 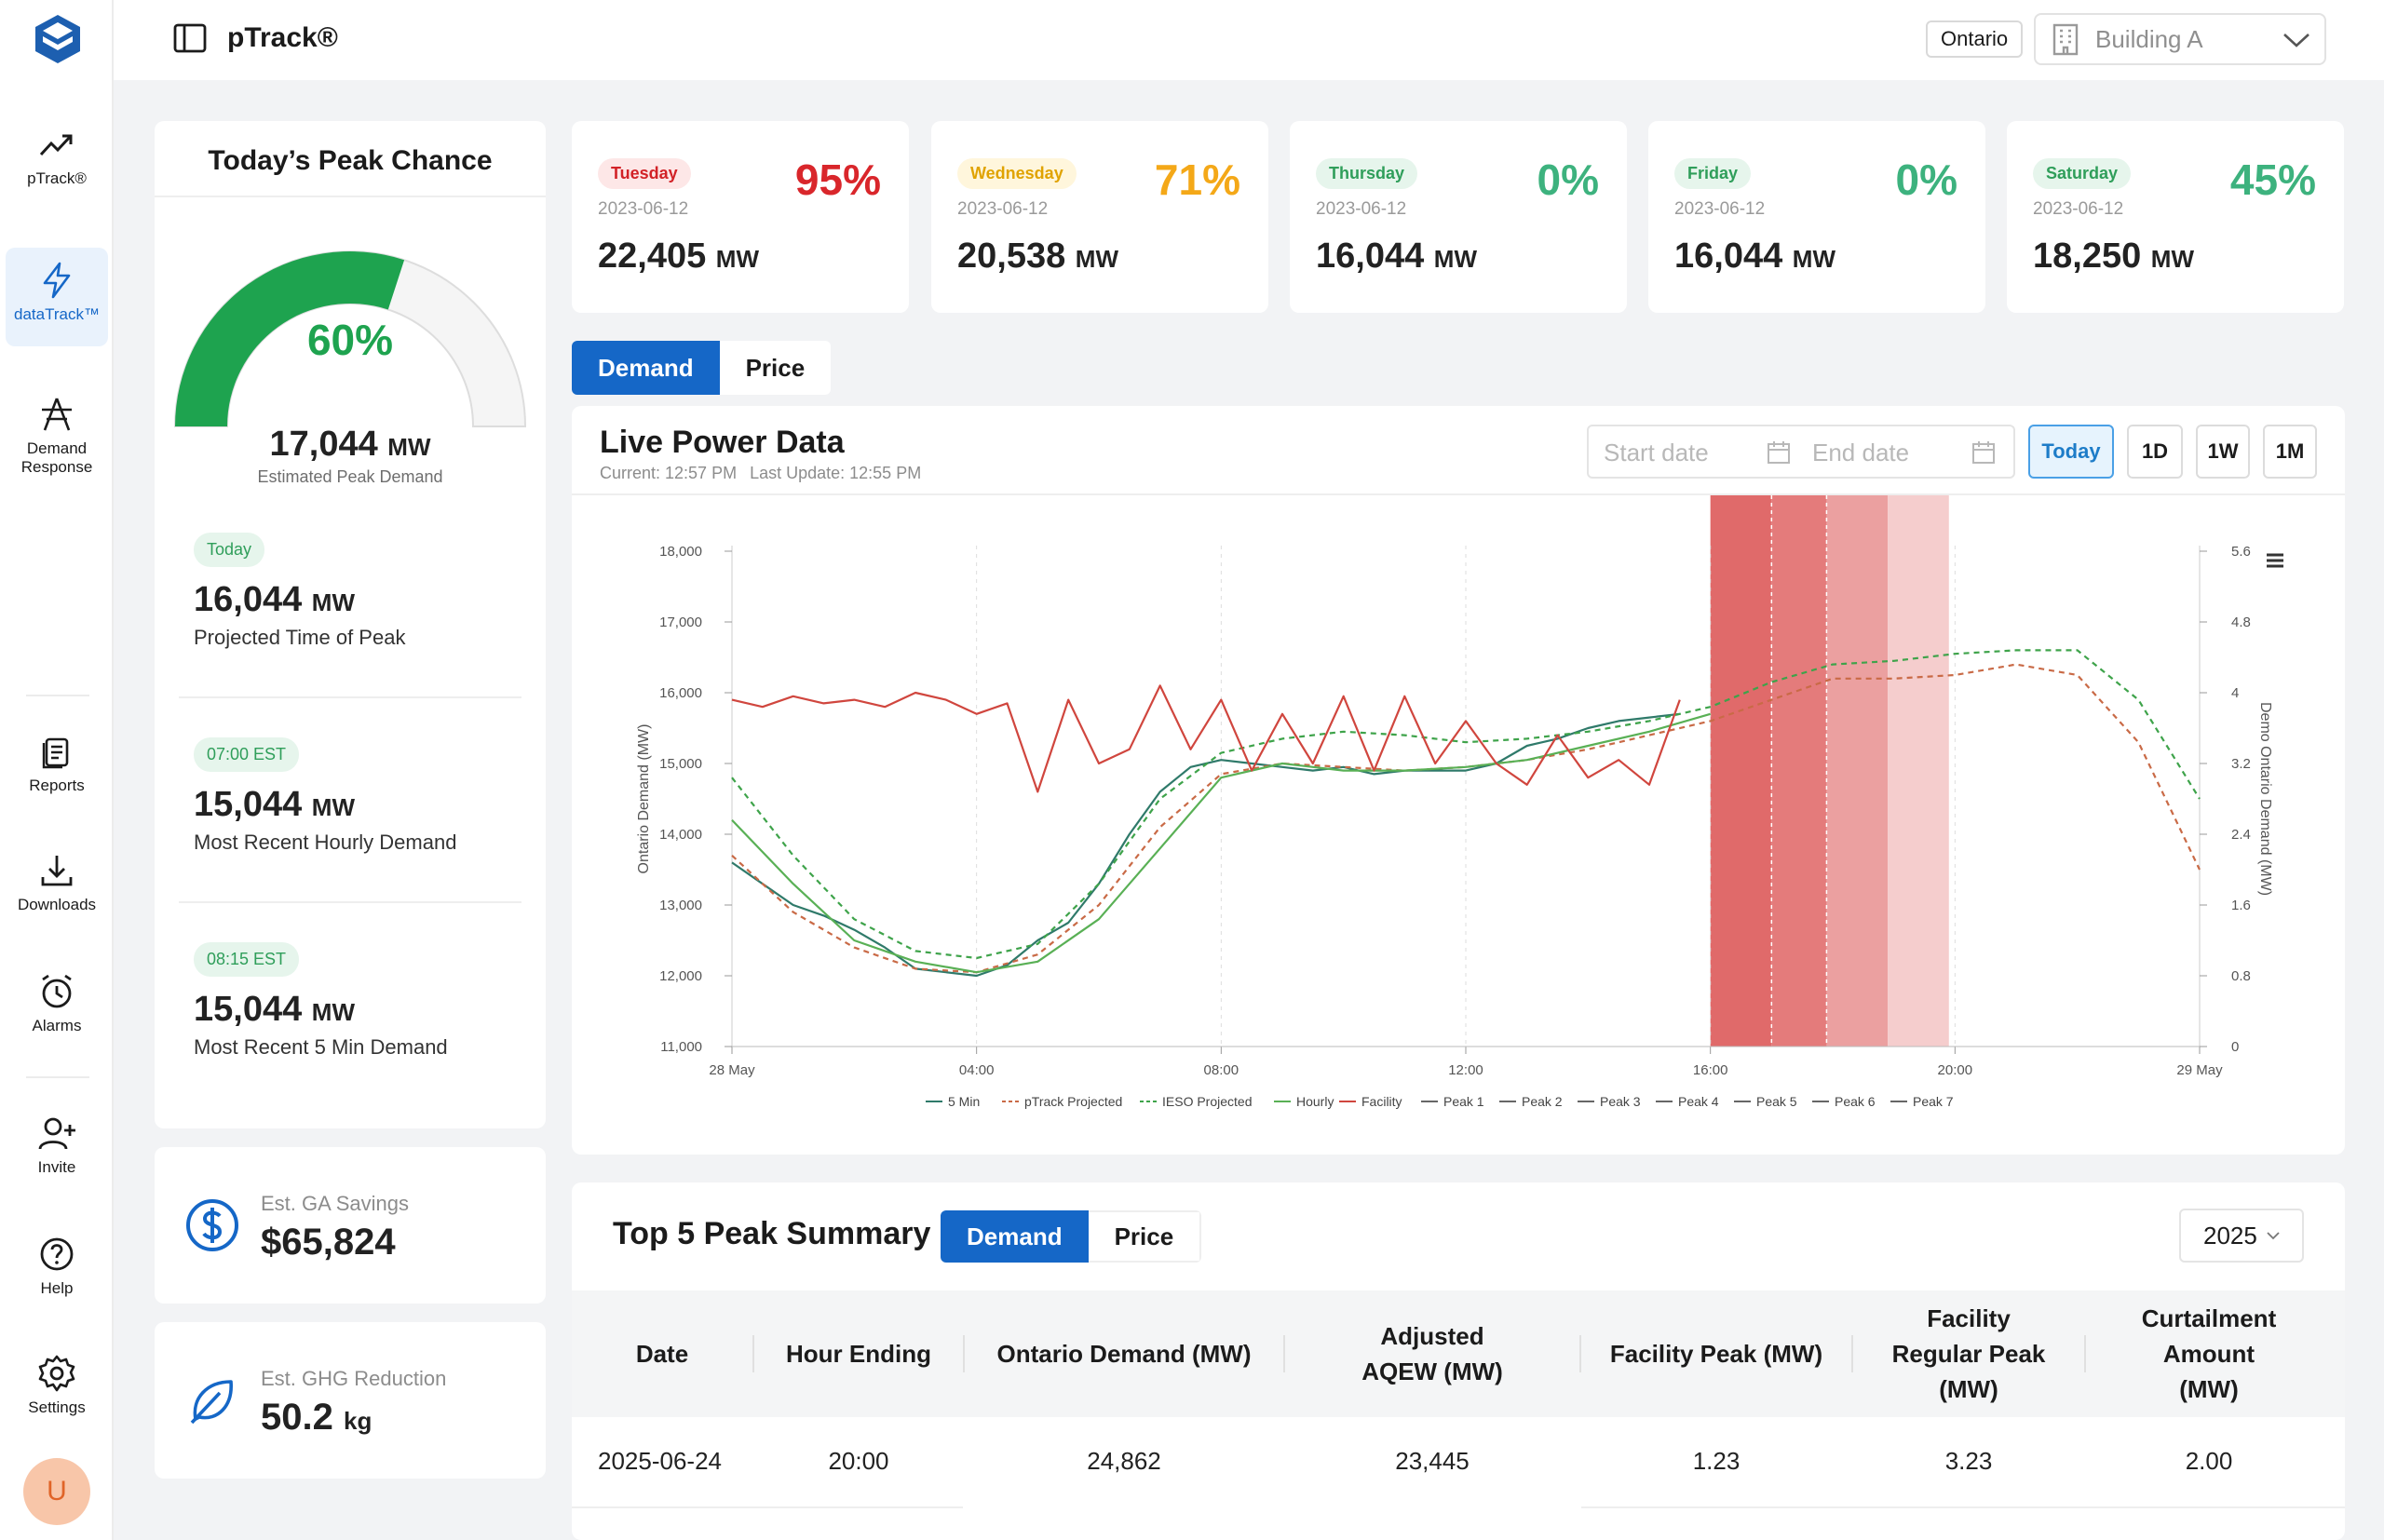 What do you see at coordinates (57, 156) in the screenshot?
I see `sidebar-item-ptrack: pTrack®` at bounding box center [57, 156].